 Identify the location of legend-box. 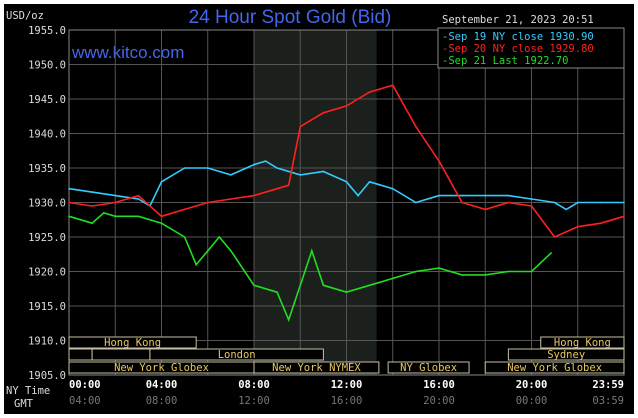
(531, 48).